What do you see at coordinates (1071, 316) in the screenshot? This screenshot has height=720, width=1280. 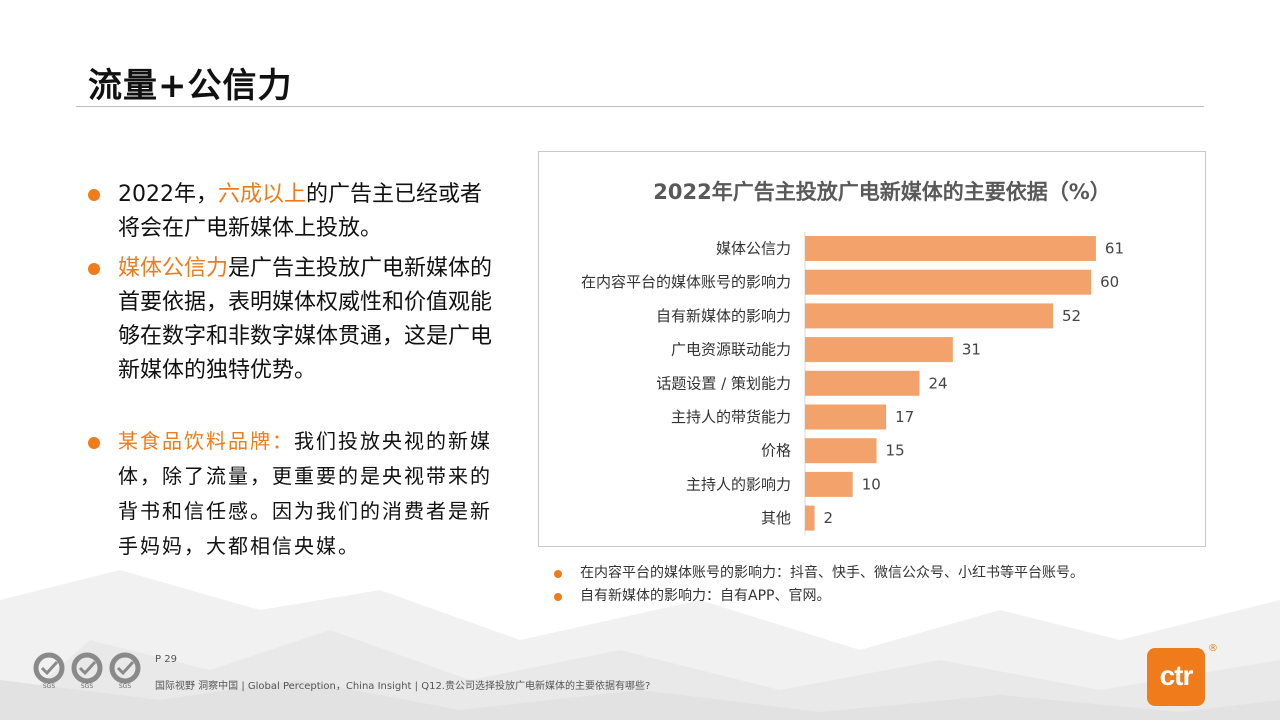 I see `value-label: 52` at bounding box center [1071, 316].